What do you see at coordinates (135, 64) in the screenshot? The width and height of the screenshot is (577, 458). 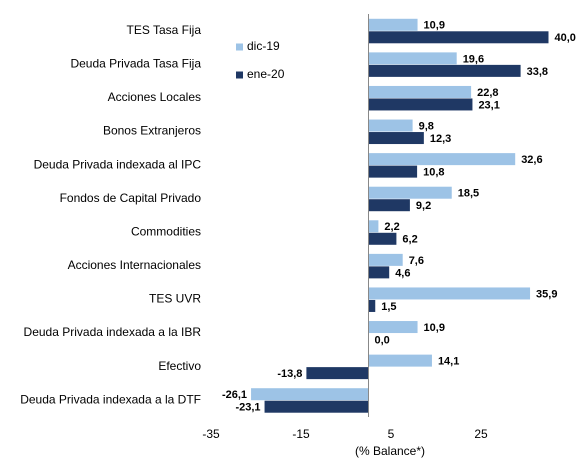 I see `y-tick-label: Deuda Privada Tasa Fija` at bounding box center [135, 64].